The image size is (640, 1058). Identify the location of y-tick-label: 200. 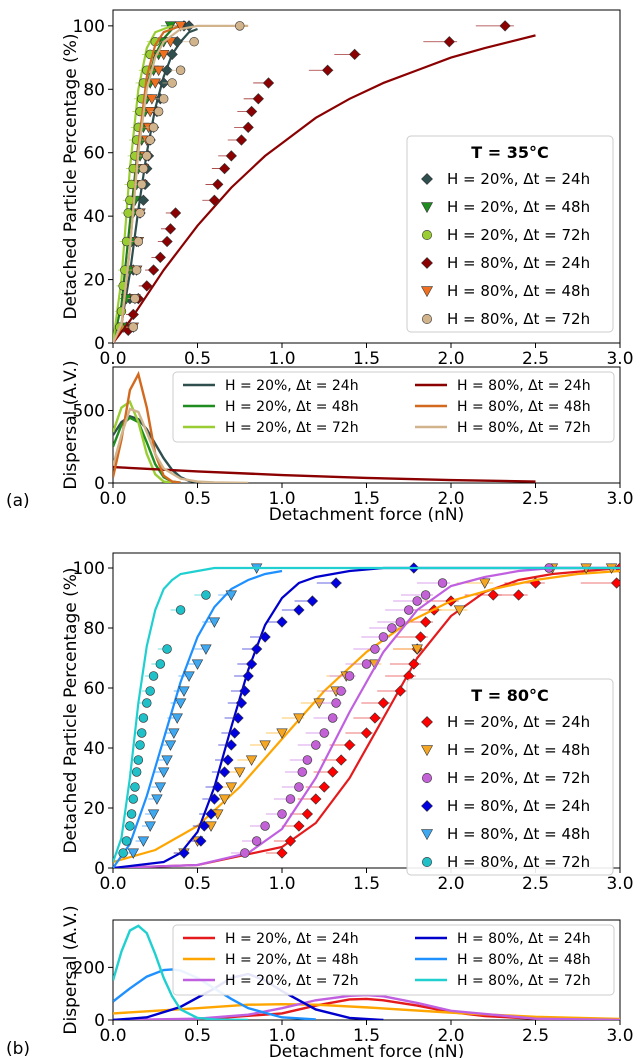
(89, 968).